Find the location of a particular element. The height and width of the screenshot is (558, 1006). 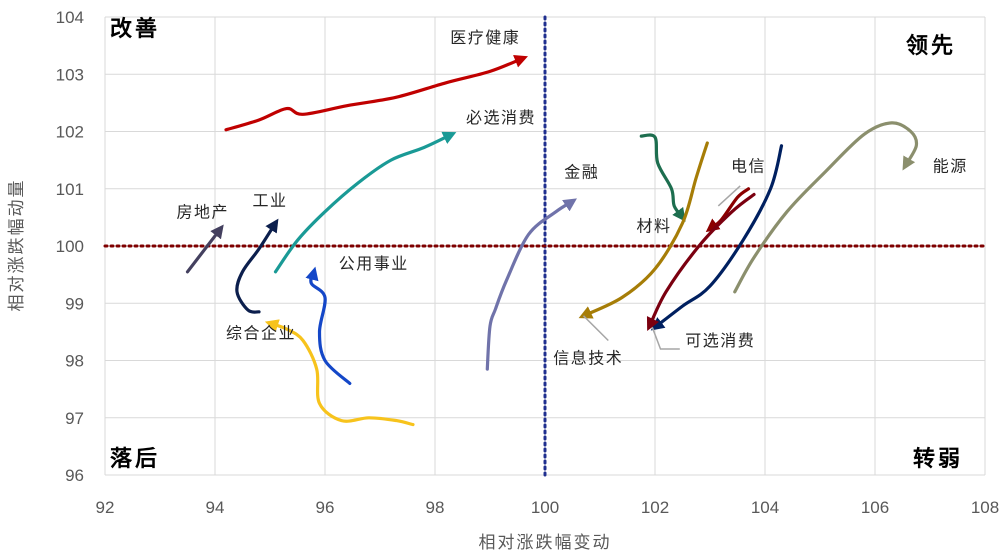

leader-line-电信 is located at coordinates (729, 196).